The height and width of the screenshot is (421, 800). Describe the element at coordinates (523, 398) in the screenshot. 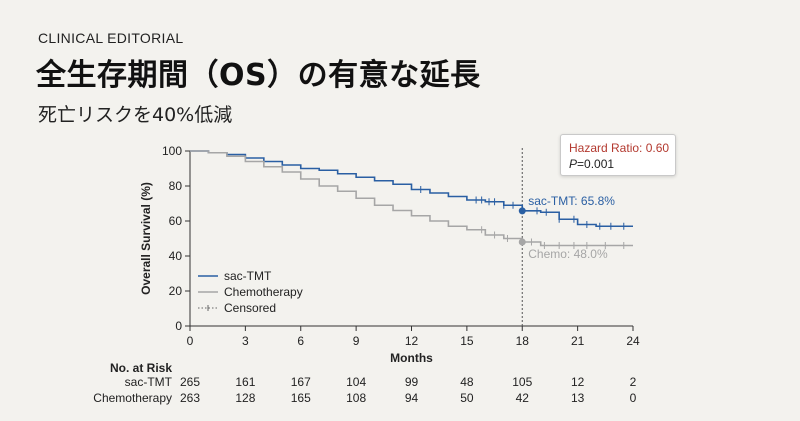

I see `risk-cell: 42` at that location.